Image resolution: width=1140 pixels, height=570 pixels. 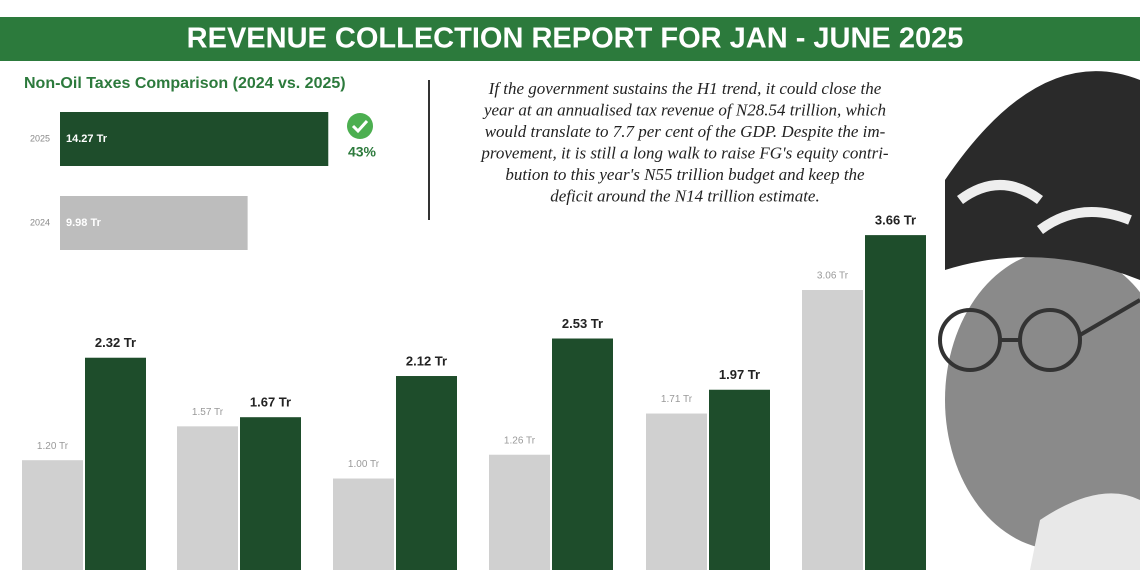 What do you see at coordinates (270, 402) in the screenshot?
I see `value-label: 1.67 Tr` at bounding box center [270, 402].